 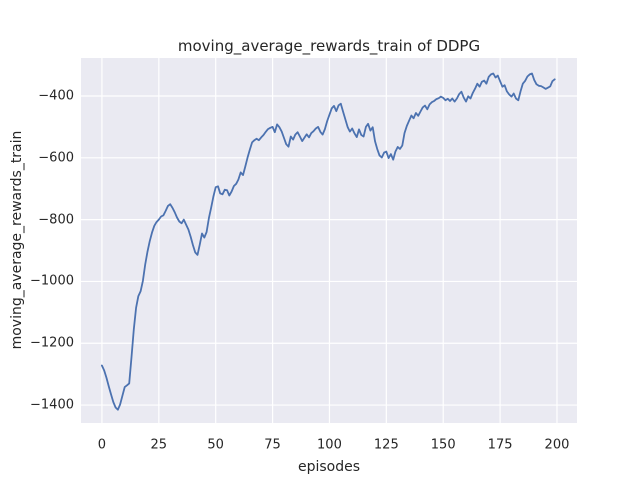 What do you see at coordinates (56, 158) in the screenshot?
I see `y-tick-label: −600` at bounding box center [56, 158].